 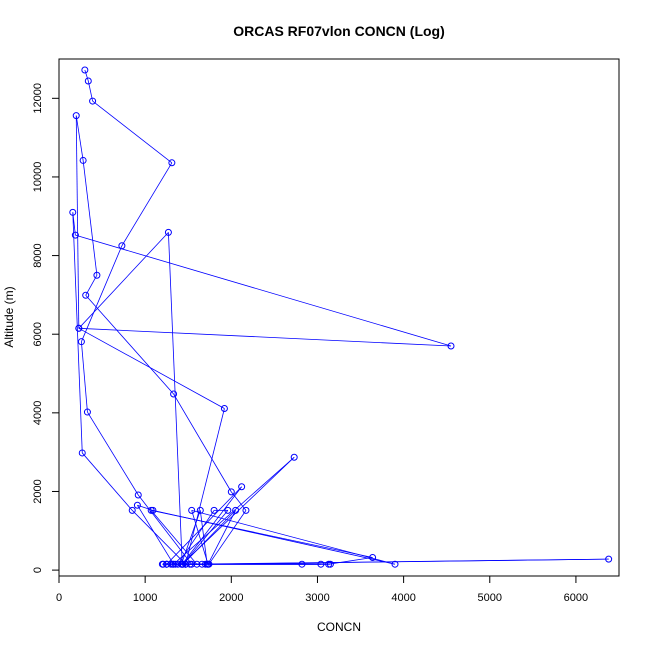 I want to click on y-tick-label: 10000, so click(x=38, y=177).